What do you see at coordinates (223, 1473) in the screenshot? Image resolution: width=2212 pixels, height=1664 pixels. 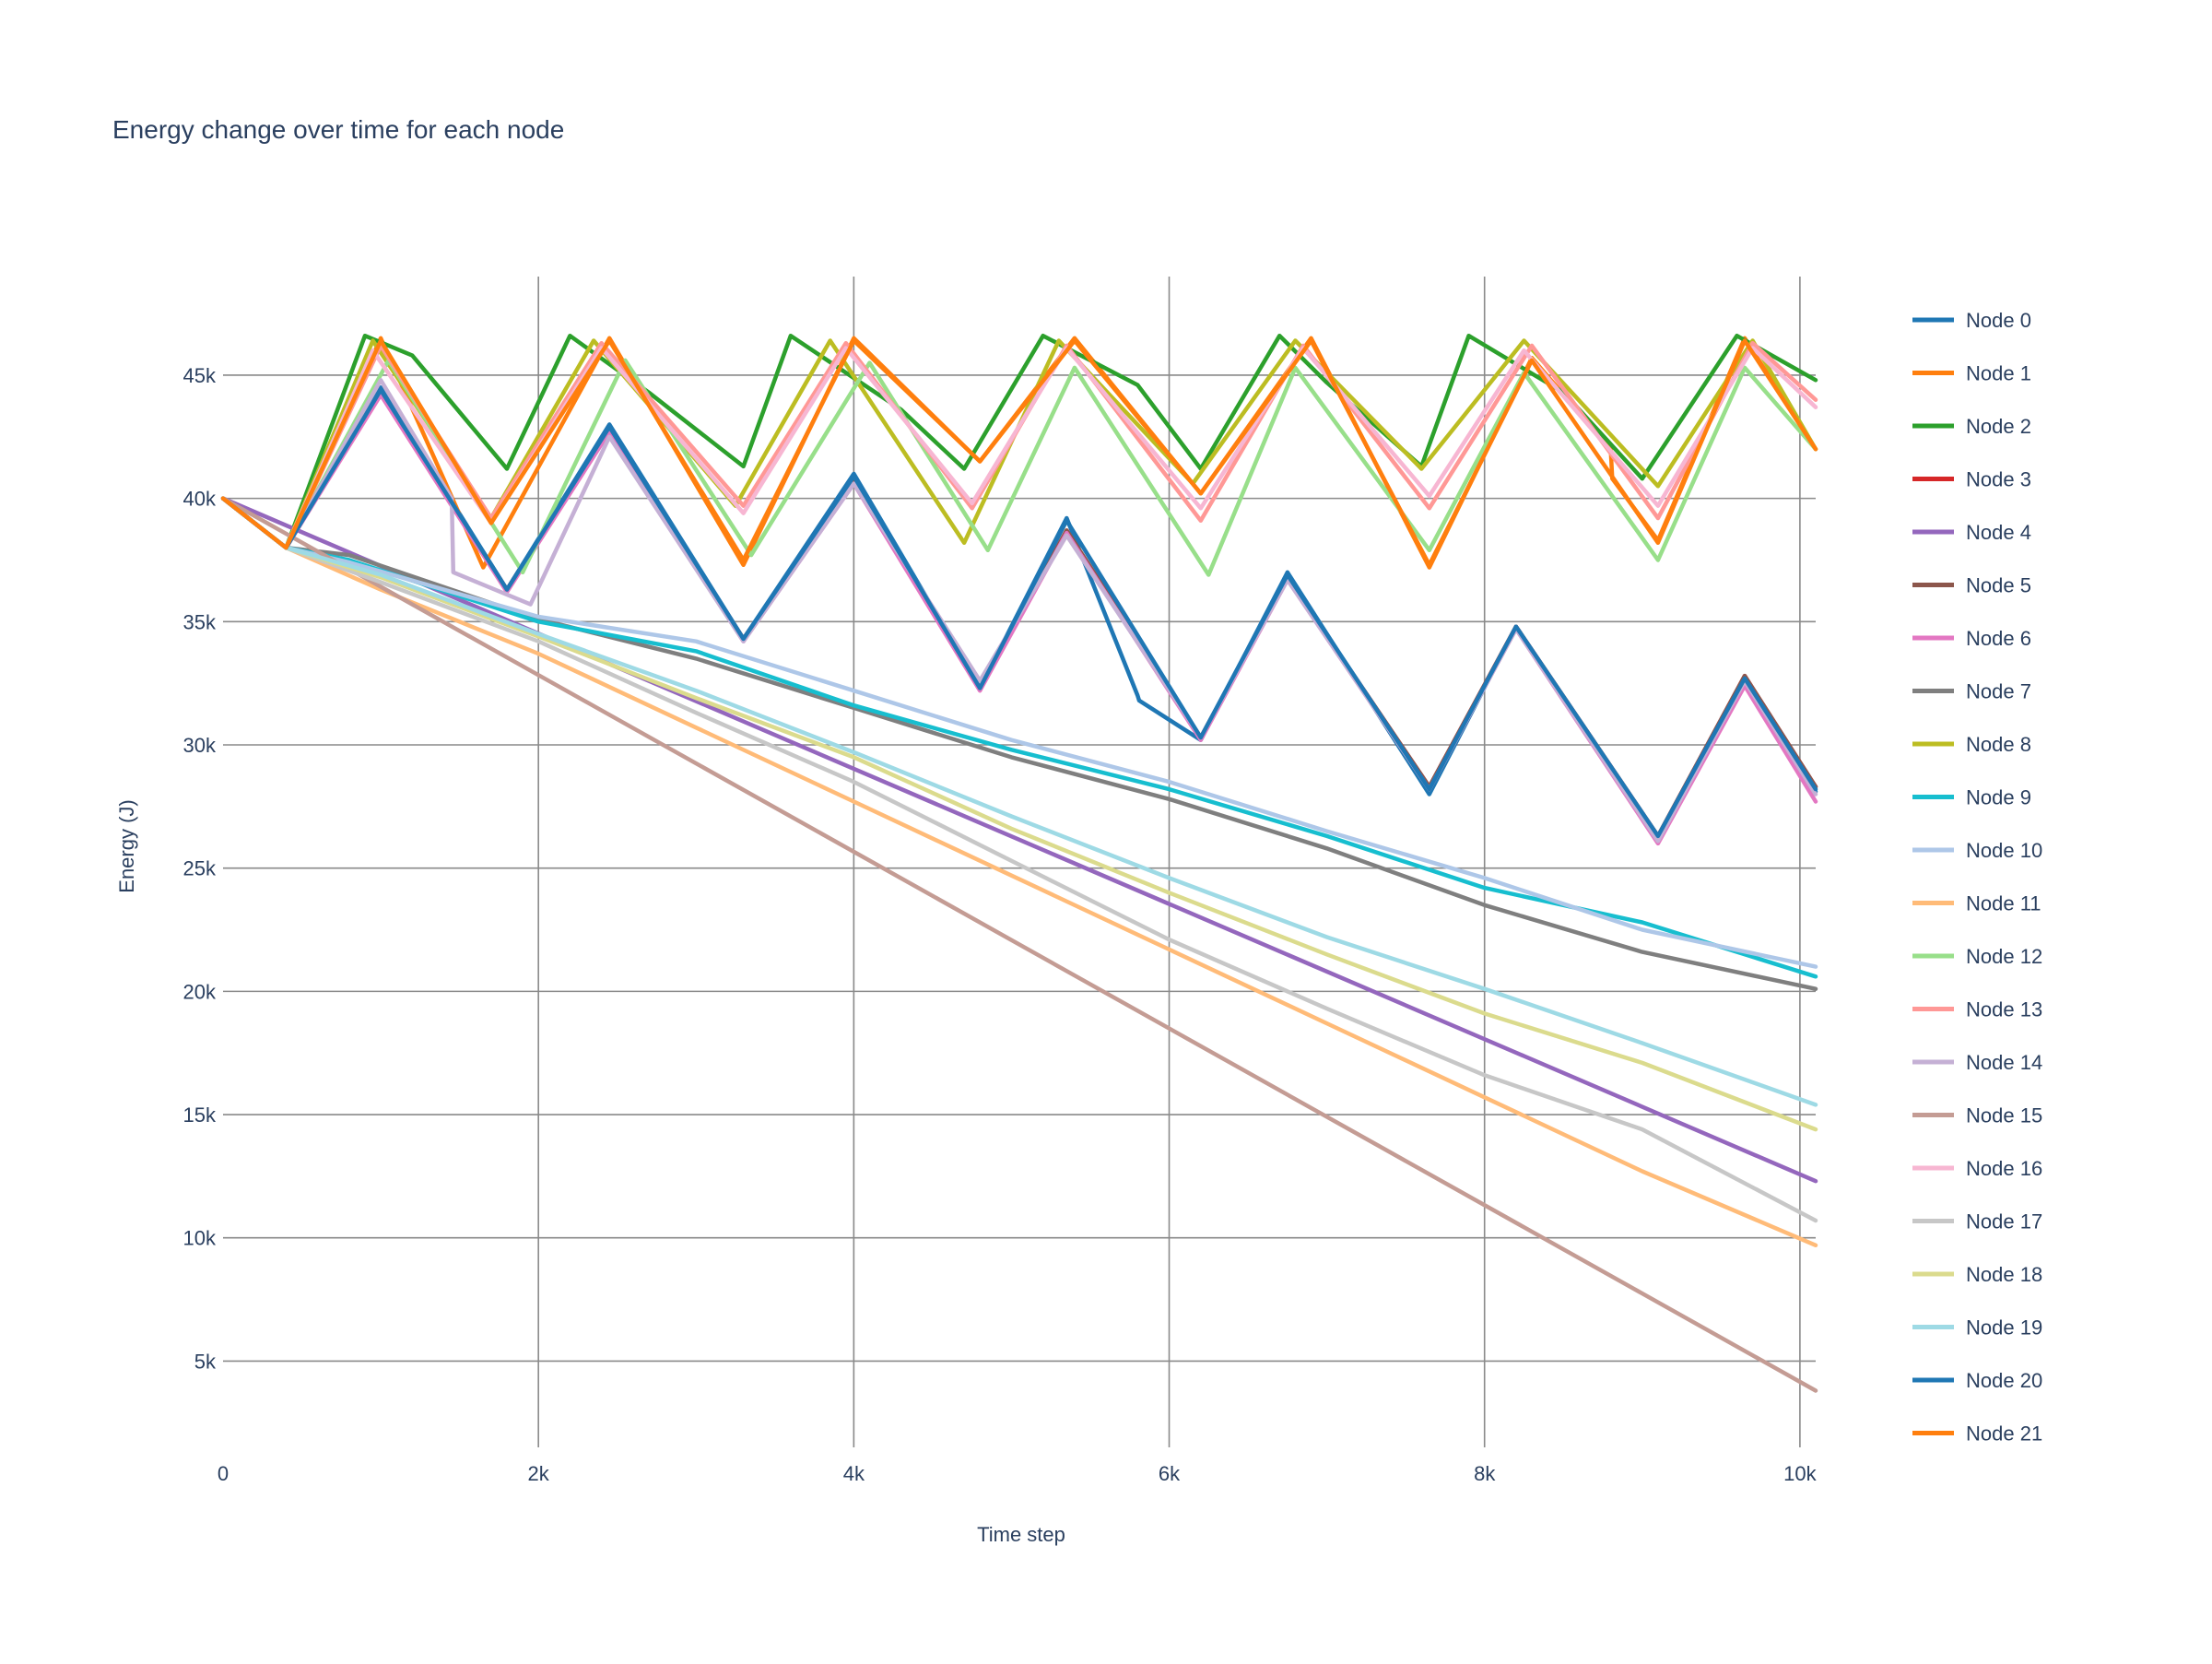 I see `x-tick-label: 0` at bounding box center [223, 1473].